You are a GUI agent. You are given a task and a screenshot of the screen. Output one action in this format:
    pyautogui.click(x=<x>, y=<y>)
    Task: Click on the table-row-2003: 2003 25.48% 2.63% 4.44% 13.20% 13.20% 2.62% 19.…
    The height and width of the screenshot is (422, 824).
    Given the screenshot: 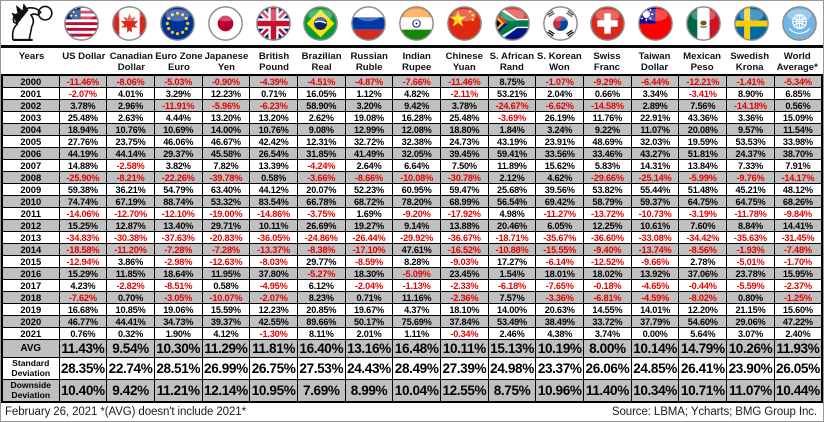 What is the action you would take?
    pyautogui.click(x=412, y=117)
    